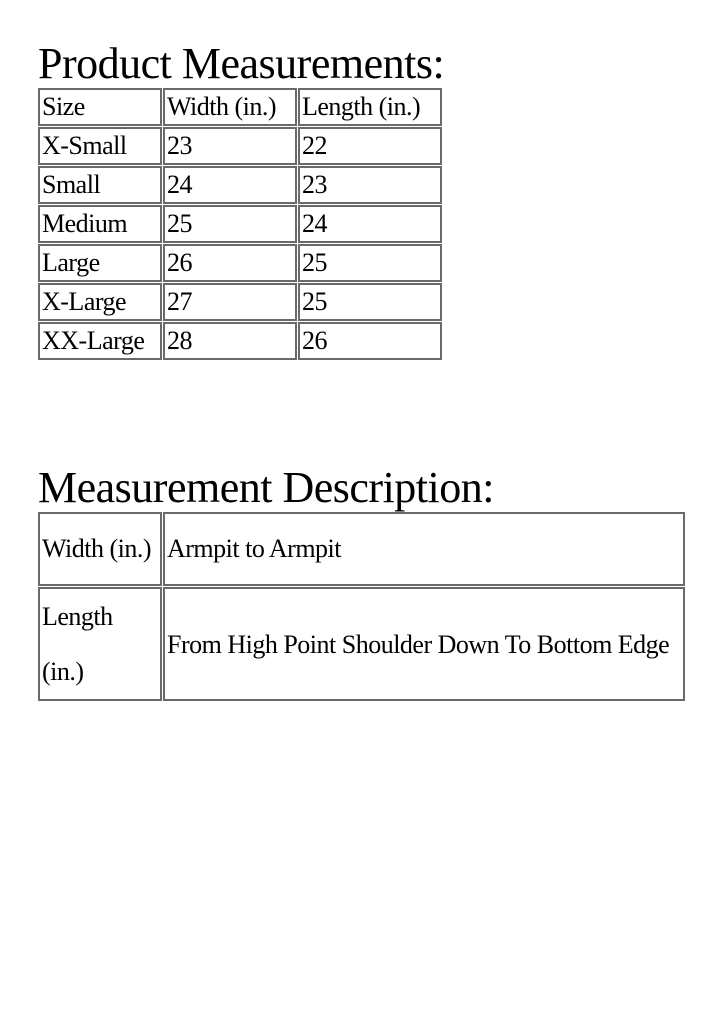  I want to click on size-cell: XX-Large, so click(100, 341).